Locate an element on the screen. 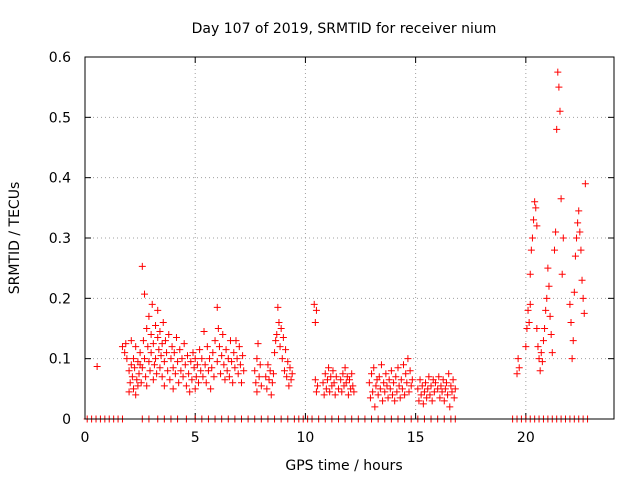  x-axis-label: GPS time / hours is located at coordinates (343, 466).